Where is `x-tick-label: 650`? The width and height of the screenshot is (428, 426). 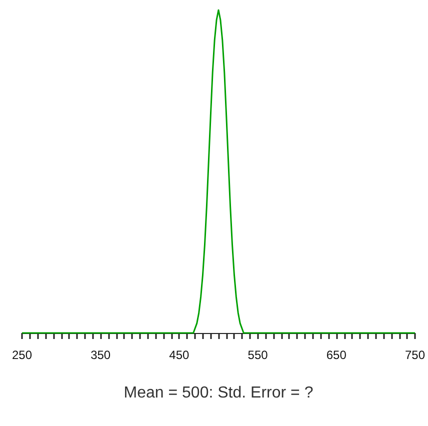 x-tick-label: 650 is located at coordinates (336, 355).